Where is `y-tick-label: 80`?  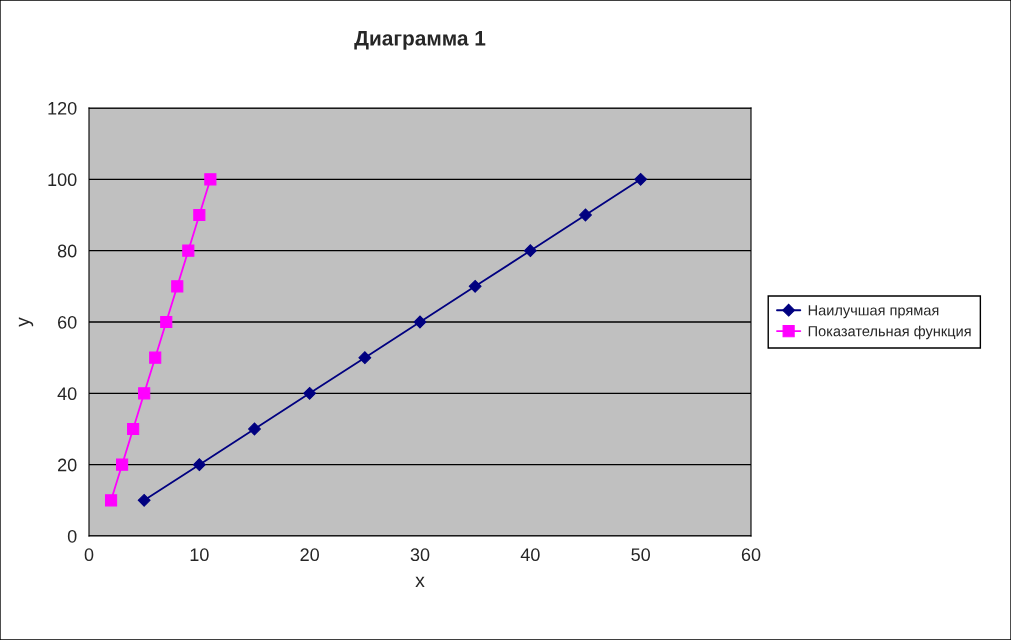
y-tick-label: 80 is located at coordinates (67, 251).